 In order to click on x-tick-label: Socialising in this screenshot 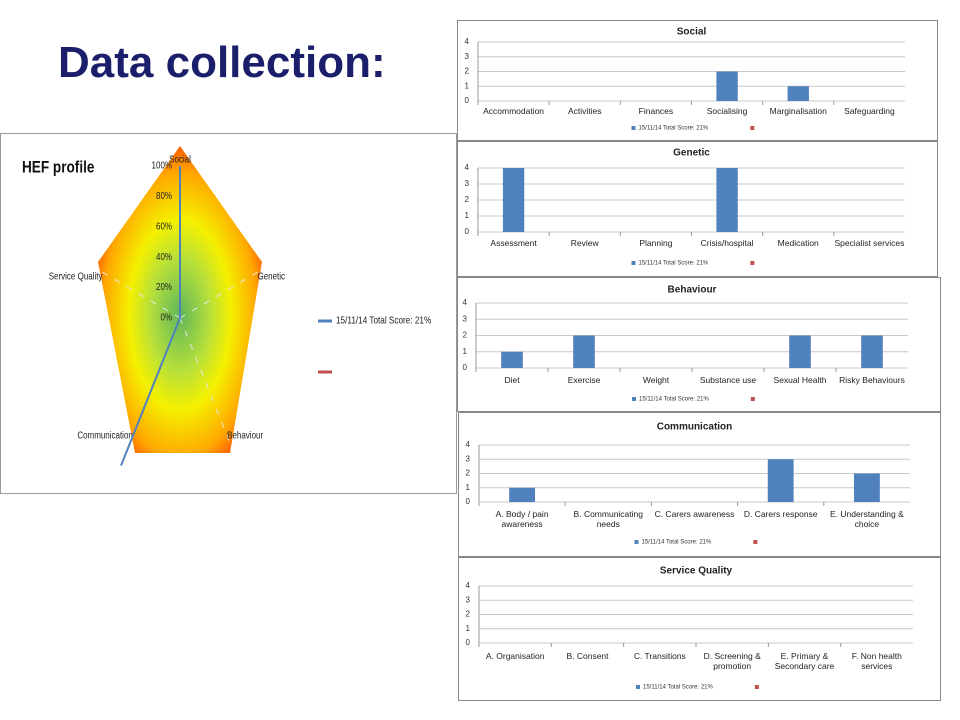, I will do `click(727, 111)`.